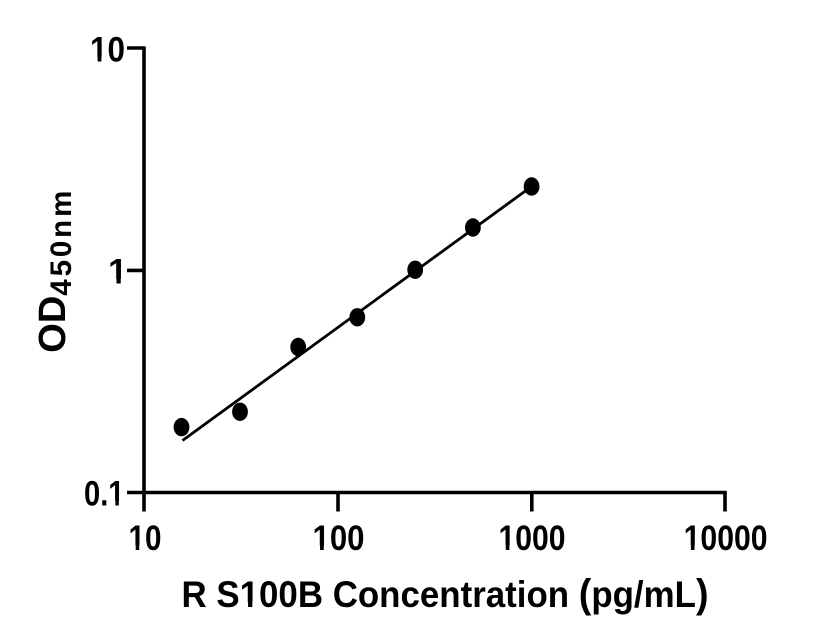 Image resolution: width=816 pixels, height=640 pixels. What do you see at coordinates (726, 538) in the screenshot?
I see `svg-text: 10000` at bounding box center [726, 538].